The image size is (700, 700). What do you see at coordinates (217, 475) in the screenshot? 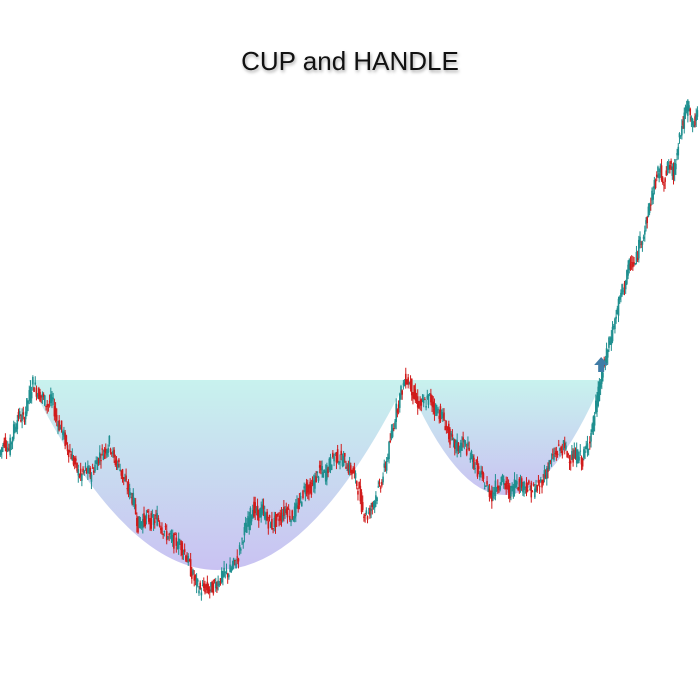
I see `cup-region` at bounding box center [217, 475].